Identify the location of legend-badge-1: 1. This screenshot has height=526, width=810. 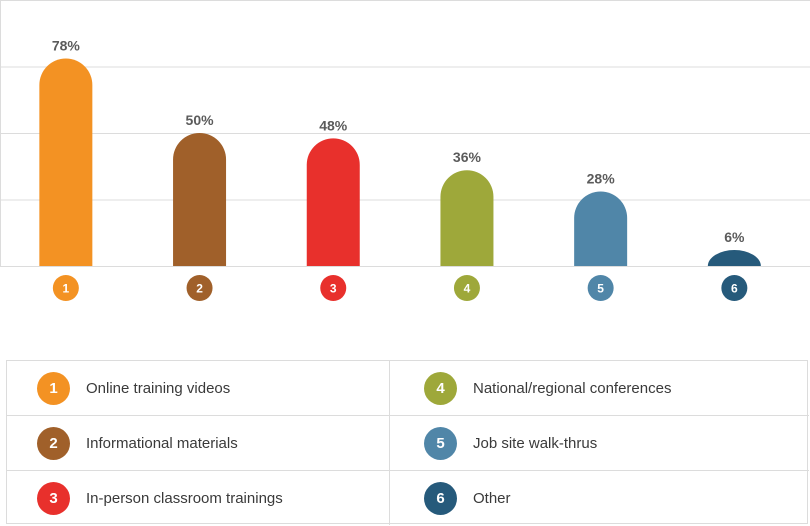
(53, 388).